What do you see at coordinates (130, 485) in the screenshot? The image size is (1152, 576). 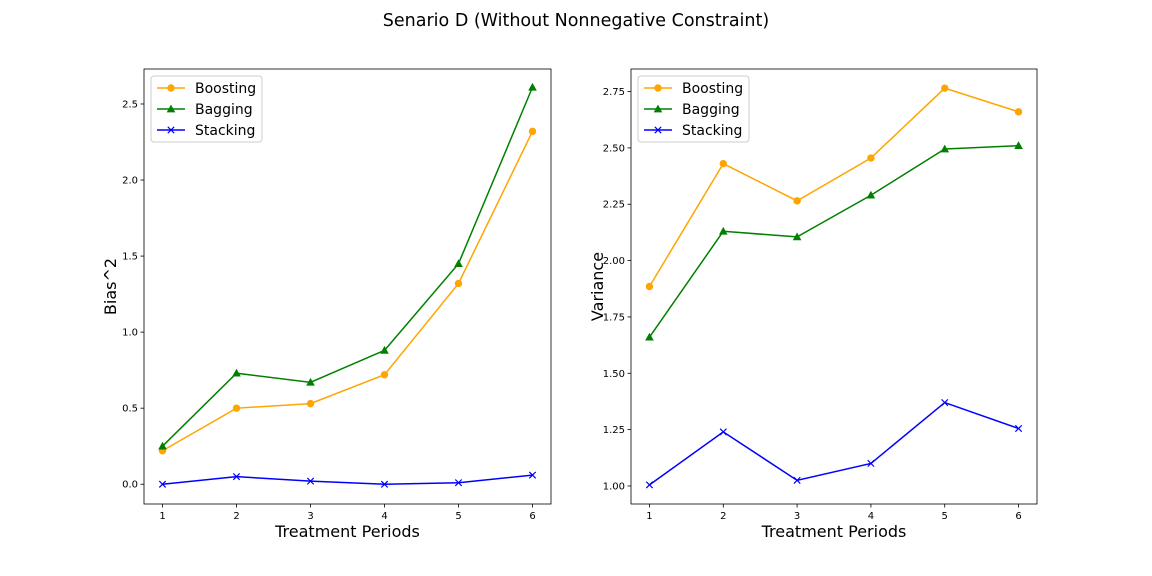 I see `y-tick-label: 0.0` at bounding box center [130, 485].